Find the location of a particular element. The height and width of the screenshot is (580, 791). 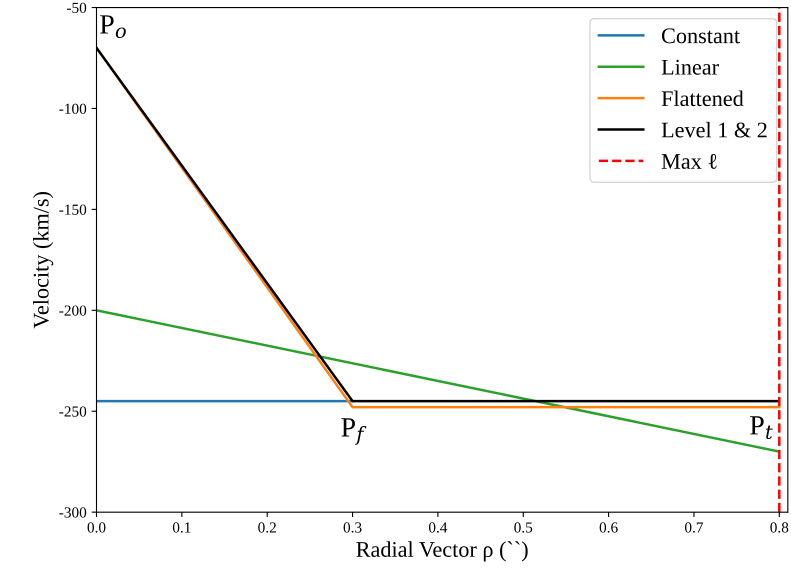

annotation: P$_{f}$ is located at coordinates (353, 431).